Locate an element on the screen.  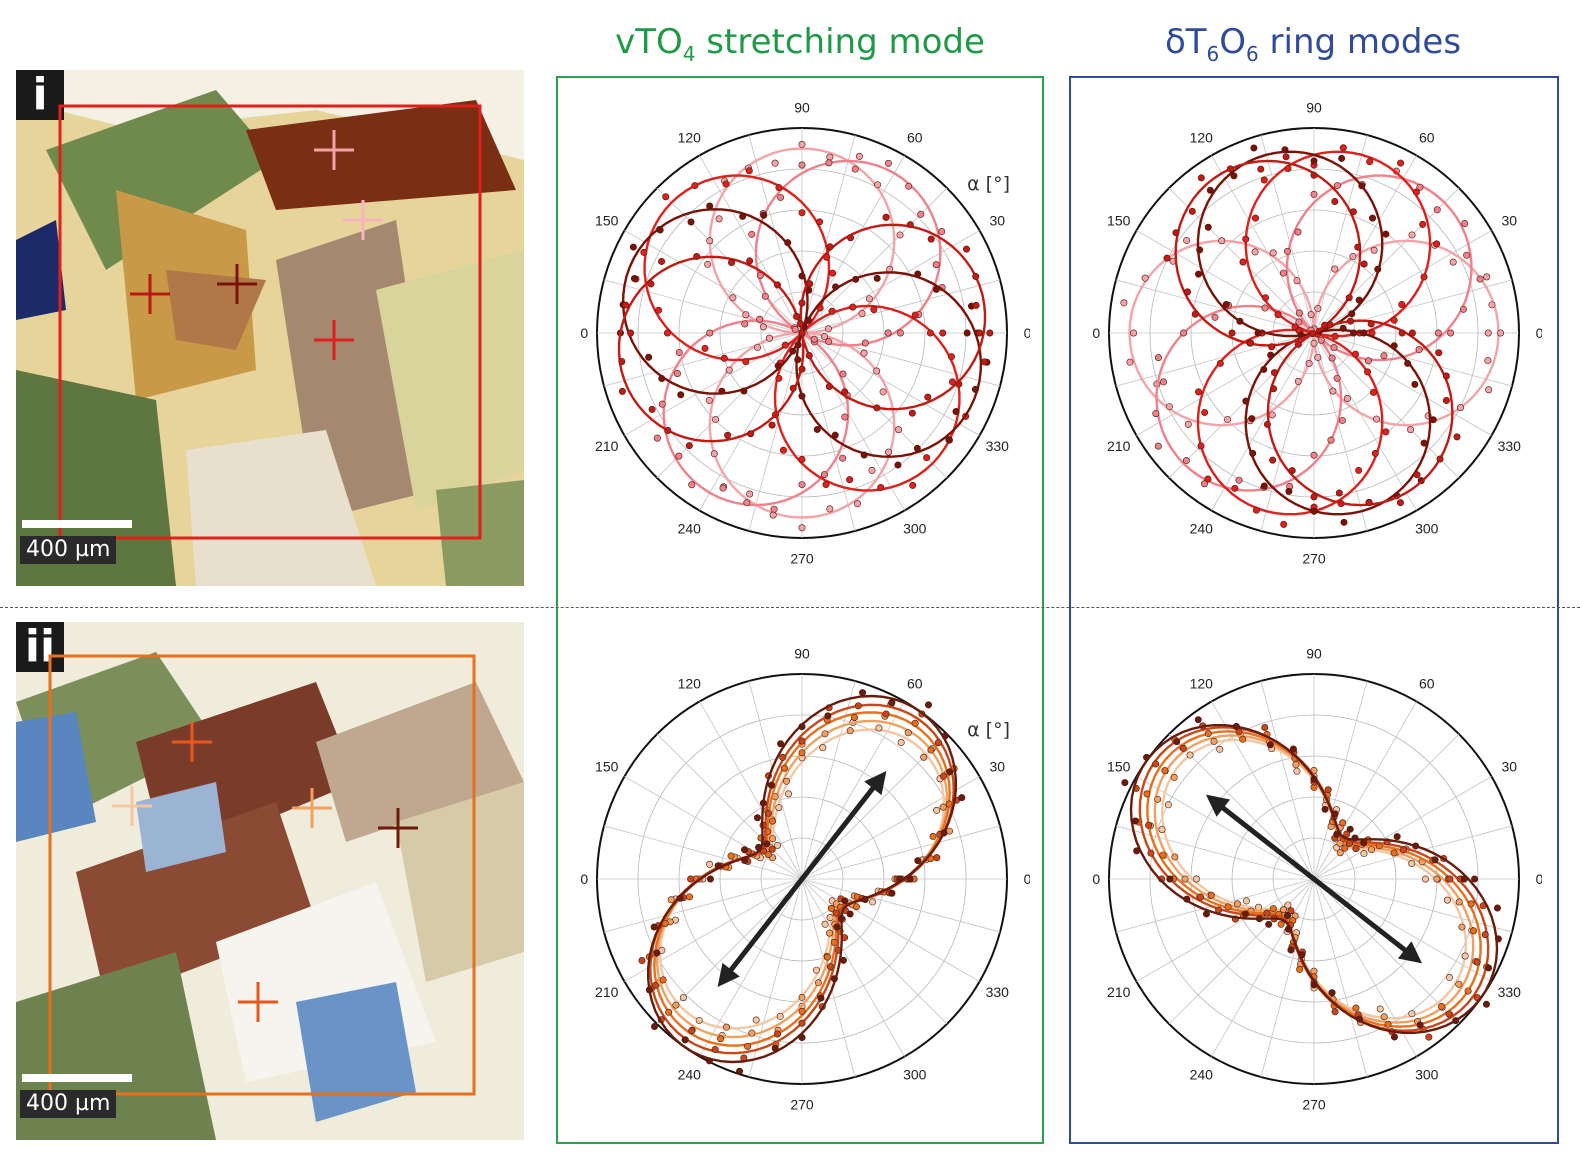
micrograph-i: i 400 µm is located at coordinates (270, 328).